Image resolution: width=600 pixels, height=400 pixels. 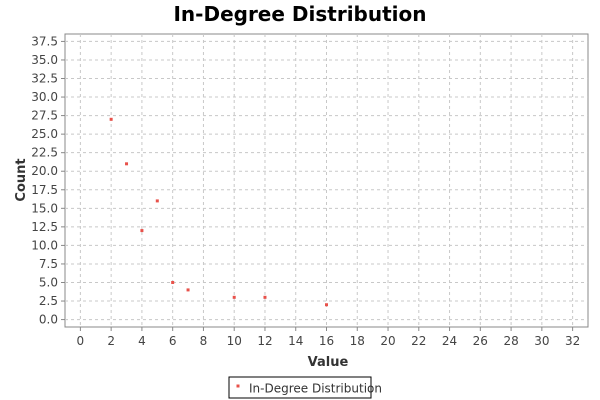 I want to click on x-tick-label: 14, so click(x=295, y=341).